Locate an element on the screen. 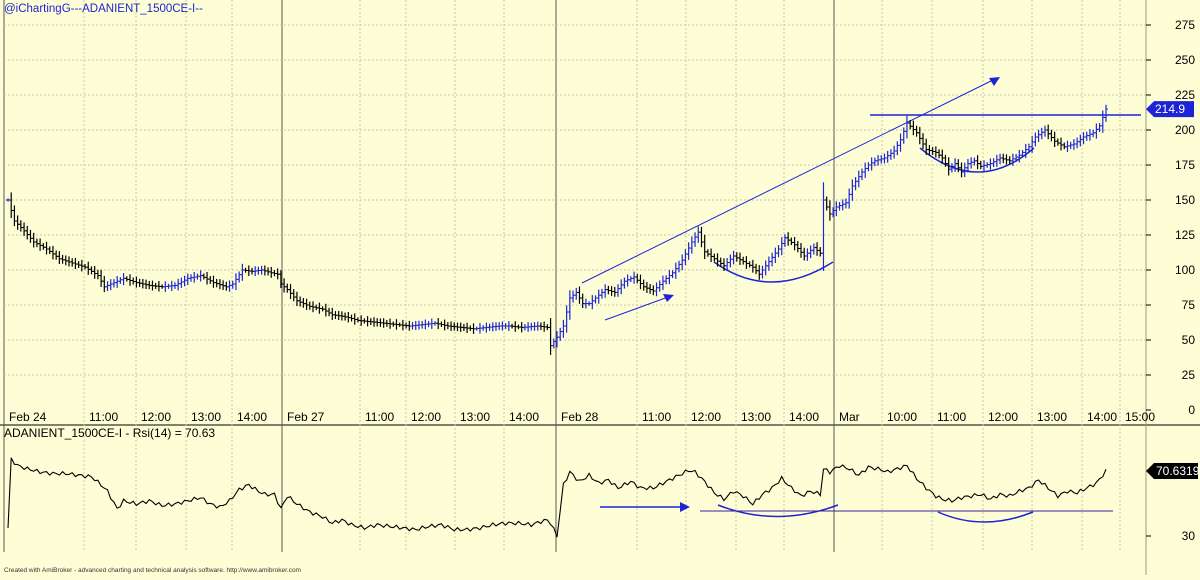 This screenshot has height=580, width=1200. rsi-title: ADANIENT_1500CE-I - Rsi(14) = 70.63 is located at coordinates (109, 433).